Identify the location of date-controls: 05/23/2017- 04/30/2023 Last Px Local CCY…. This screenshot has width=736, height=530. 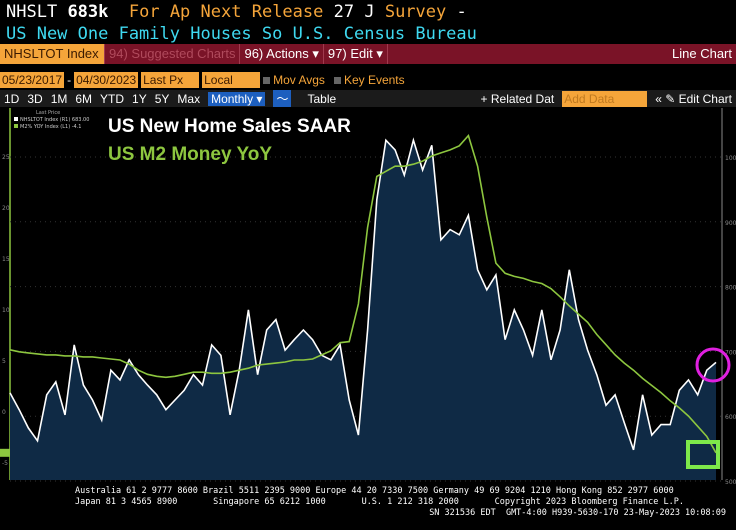
(368, 87).